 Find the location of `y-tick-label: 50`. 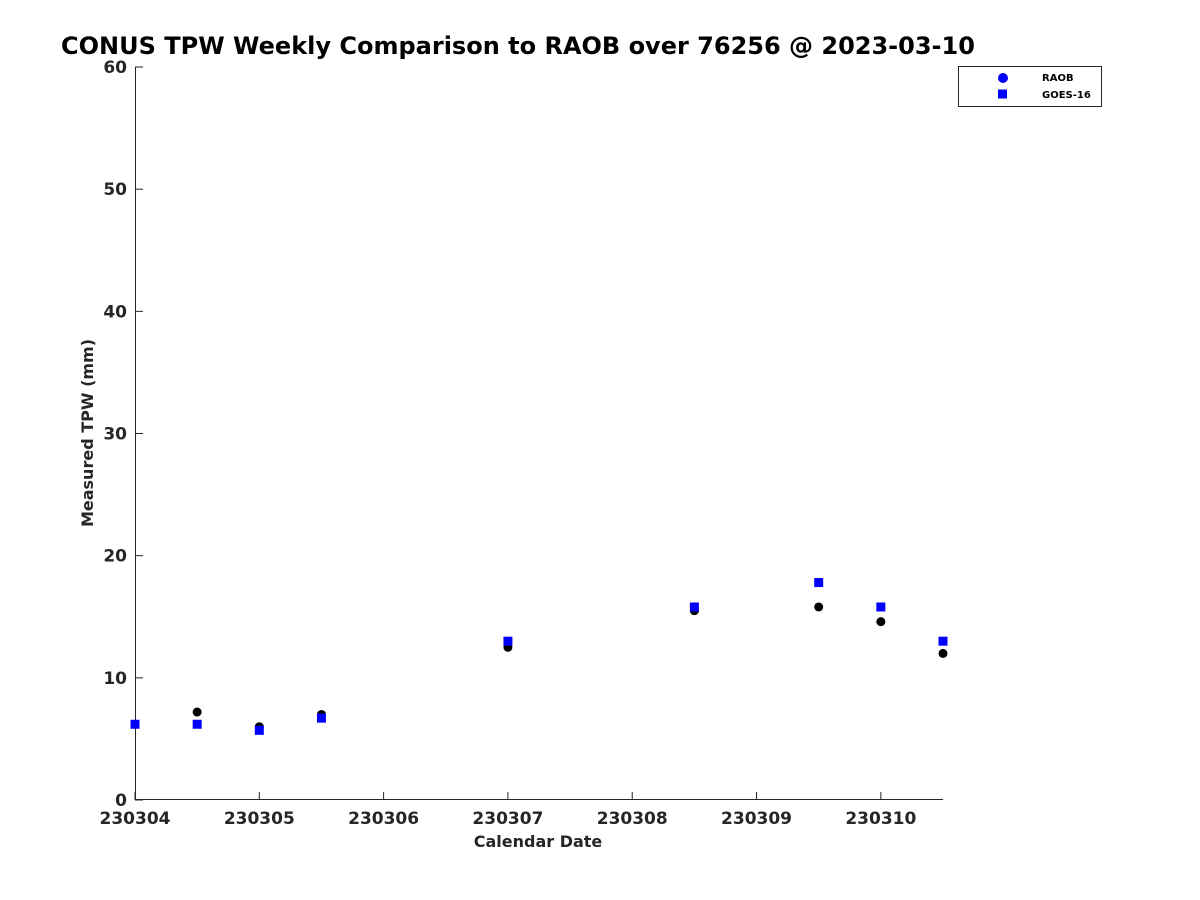

y-tick-label: 50 is located at coordinates (115, 190).